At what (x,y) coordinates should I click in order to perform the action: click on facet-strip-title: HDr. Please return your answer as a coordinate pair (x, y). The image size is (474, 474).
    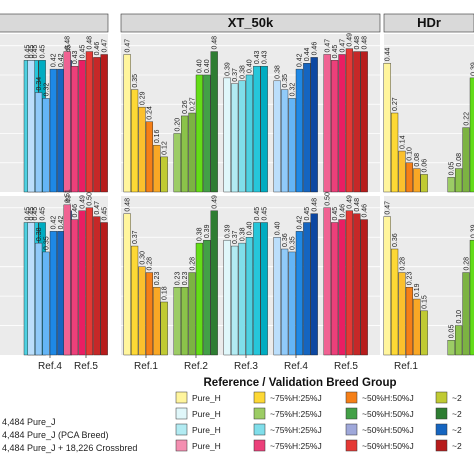
    Looking at the image, I should click on (429, 22).